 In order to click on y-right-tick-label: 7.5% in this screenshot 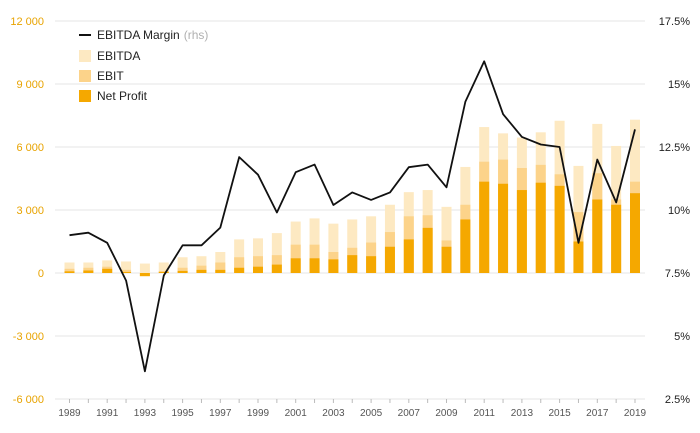, I will do `click(677, 274)`.